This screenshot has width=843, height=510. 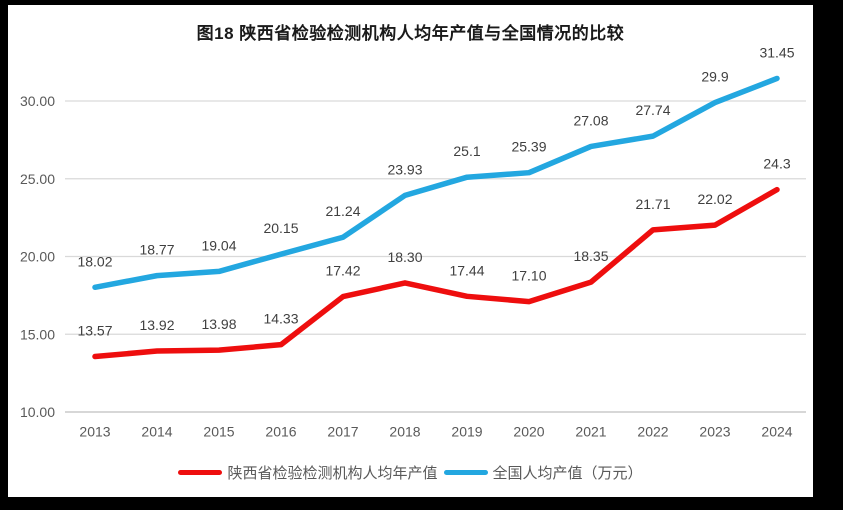 What do you see at coordinates (218, 324) in the screenshot?
I see `data-label: 13.98` at bounding box center [218, 324].